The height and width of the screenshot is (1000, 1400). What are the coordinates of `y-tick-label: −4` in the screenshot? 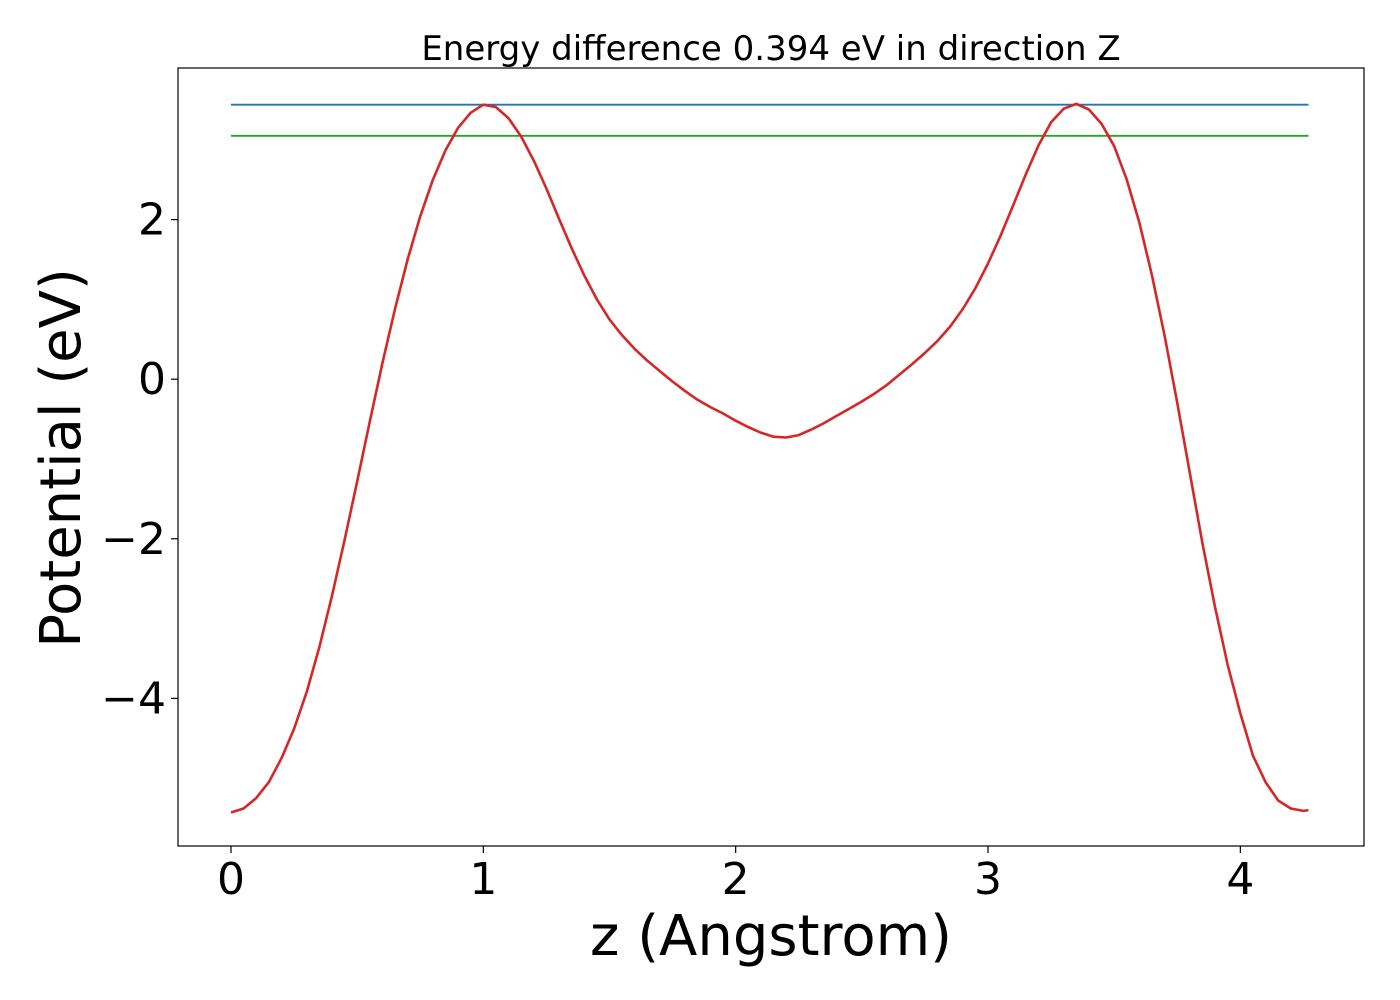 It's located at (133, 698).